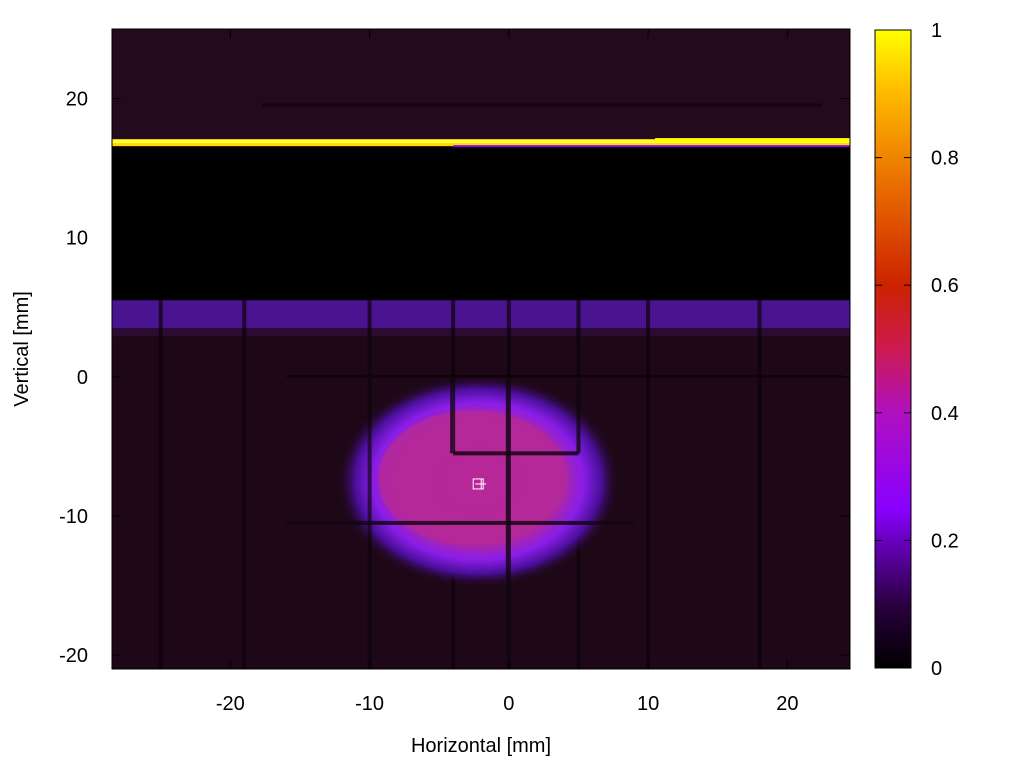 This screenshot has width=1024, height=768. What do you see at coordinates (77, 239) in the screenshot?
I see `y-tick-label: 10` at bounding box center [77, 239].